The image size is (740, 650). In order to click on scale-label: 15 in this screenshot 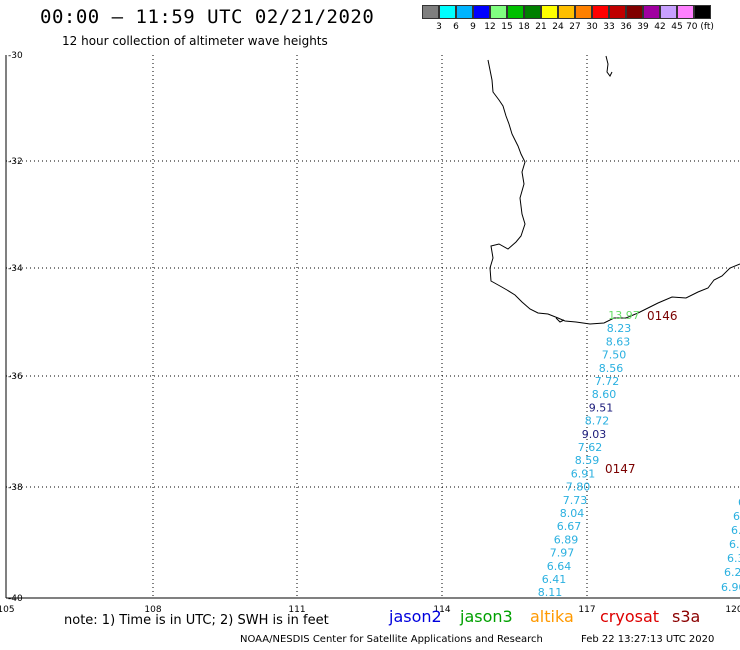, I will do `click(507, 27)`.